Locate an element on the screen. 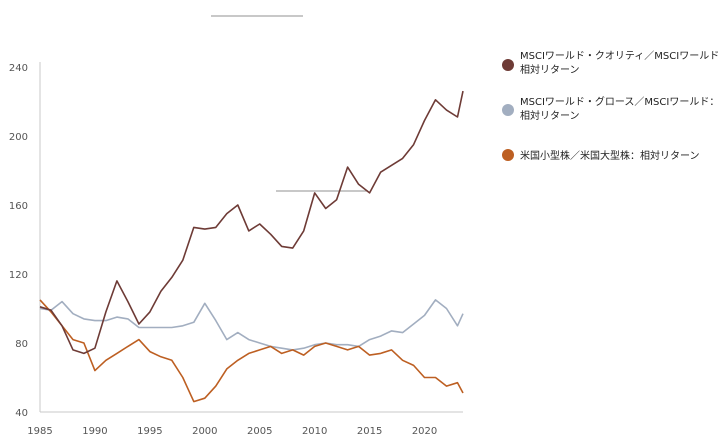  legend-entry-quality: MSCIワールド・クオリティ／MSCIワールド： 相対リターン is located at coordinates (611, 63).